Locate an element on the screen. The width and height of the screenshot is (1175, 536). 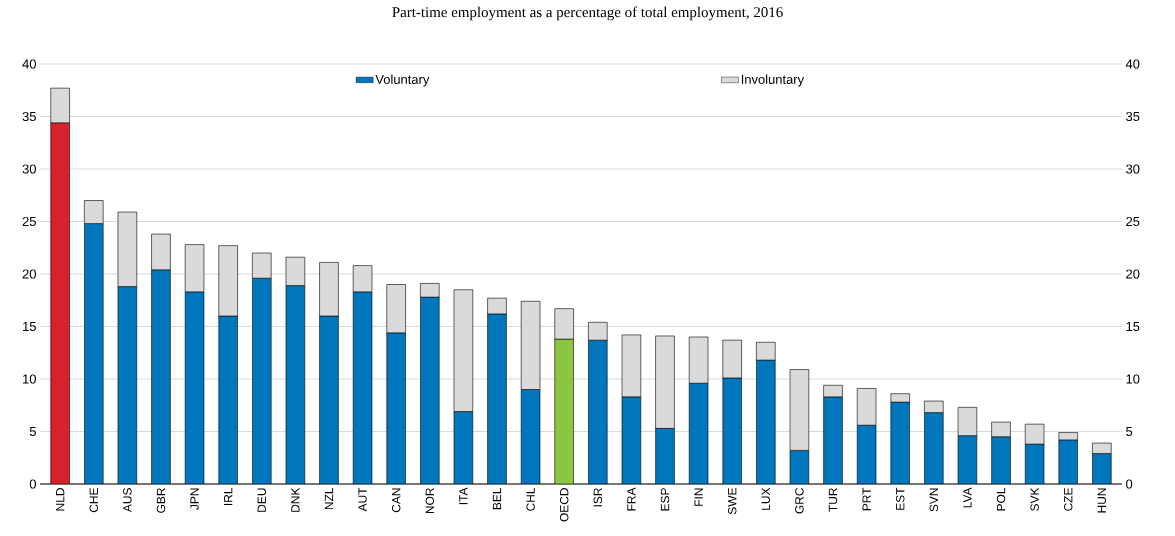
x-tick-label: ITA is located at coordinates (463, 496).